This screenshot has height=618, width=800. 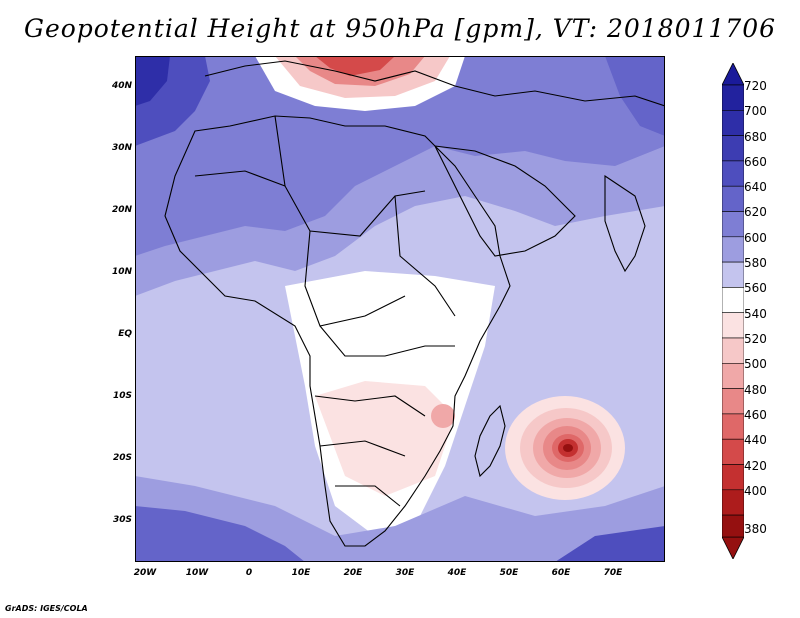 What do you see at coordinates (755, 466) in the screenshot?
I see `colorbar-label-420: 420` at bounding box center [755, 466].